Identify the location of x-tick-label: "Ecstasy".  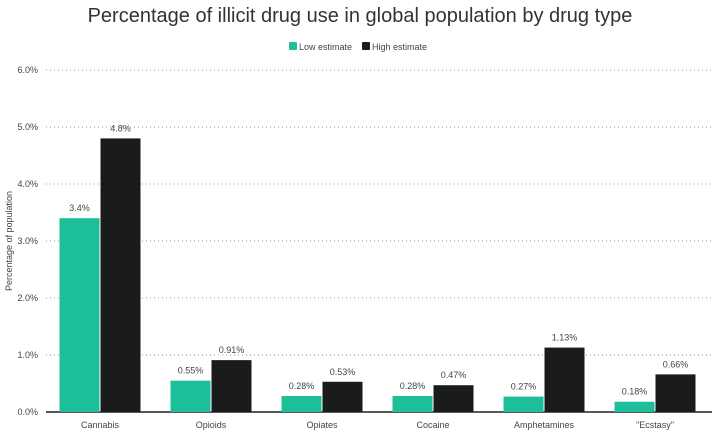
(655, 425).